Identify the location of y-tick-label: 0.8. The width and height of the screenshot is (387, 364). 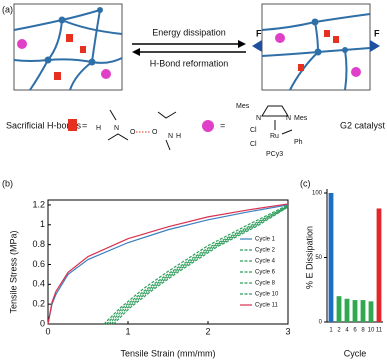
(38, 244).